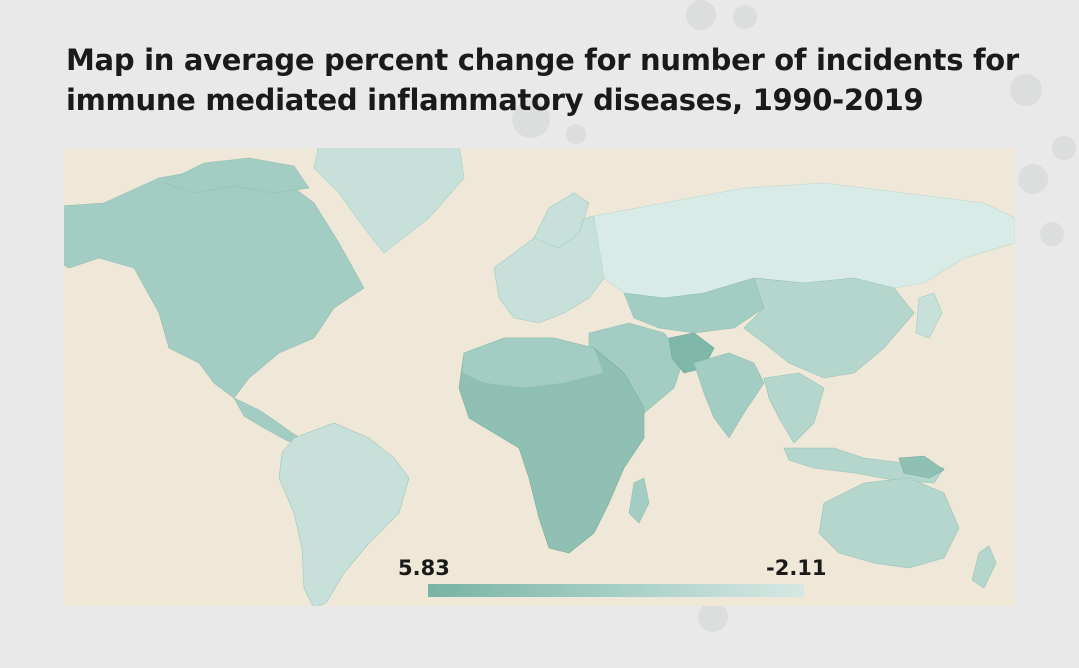 This screenshot has height=668, width=1079. Describe the element at coordinates (694, 305) in the screenshot. I see `region-central-asia` at that location.